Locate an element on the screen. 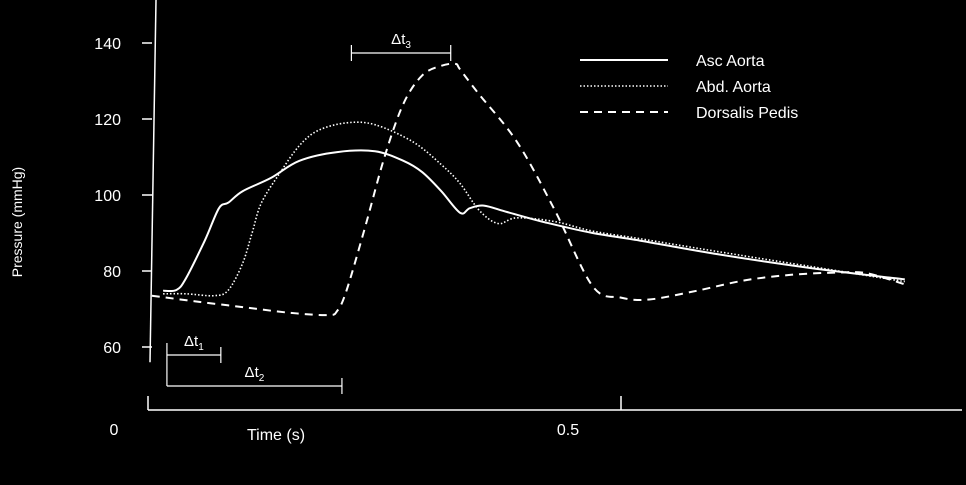  y-tick-label: 80 is located at coordinates (112, 272).